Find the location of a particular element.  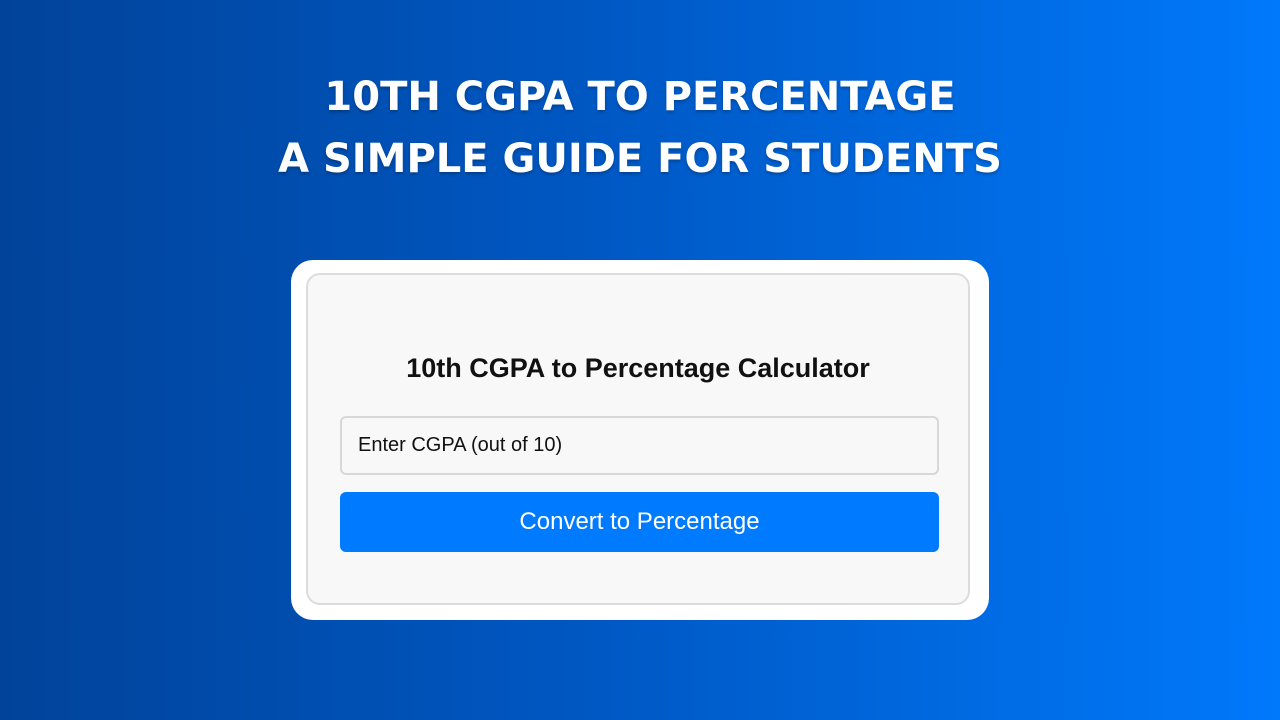

calculator-title: 10th CGPA to Percentage Calculator is located at coordinates (638, 368).